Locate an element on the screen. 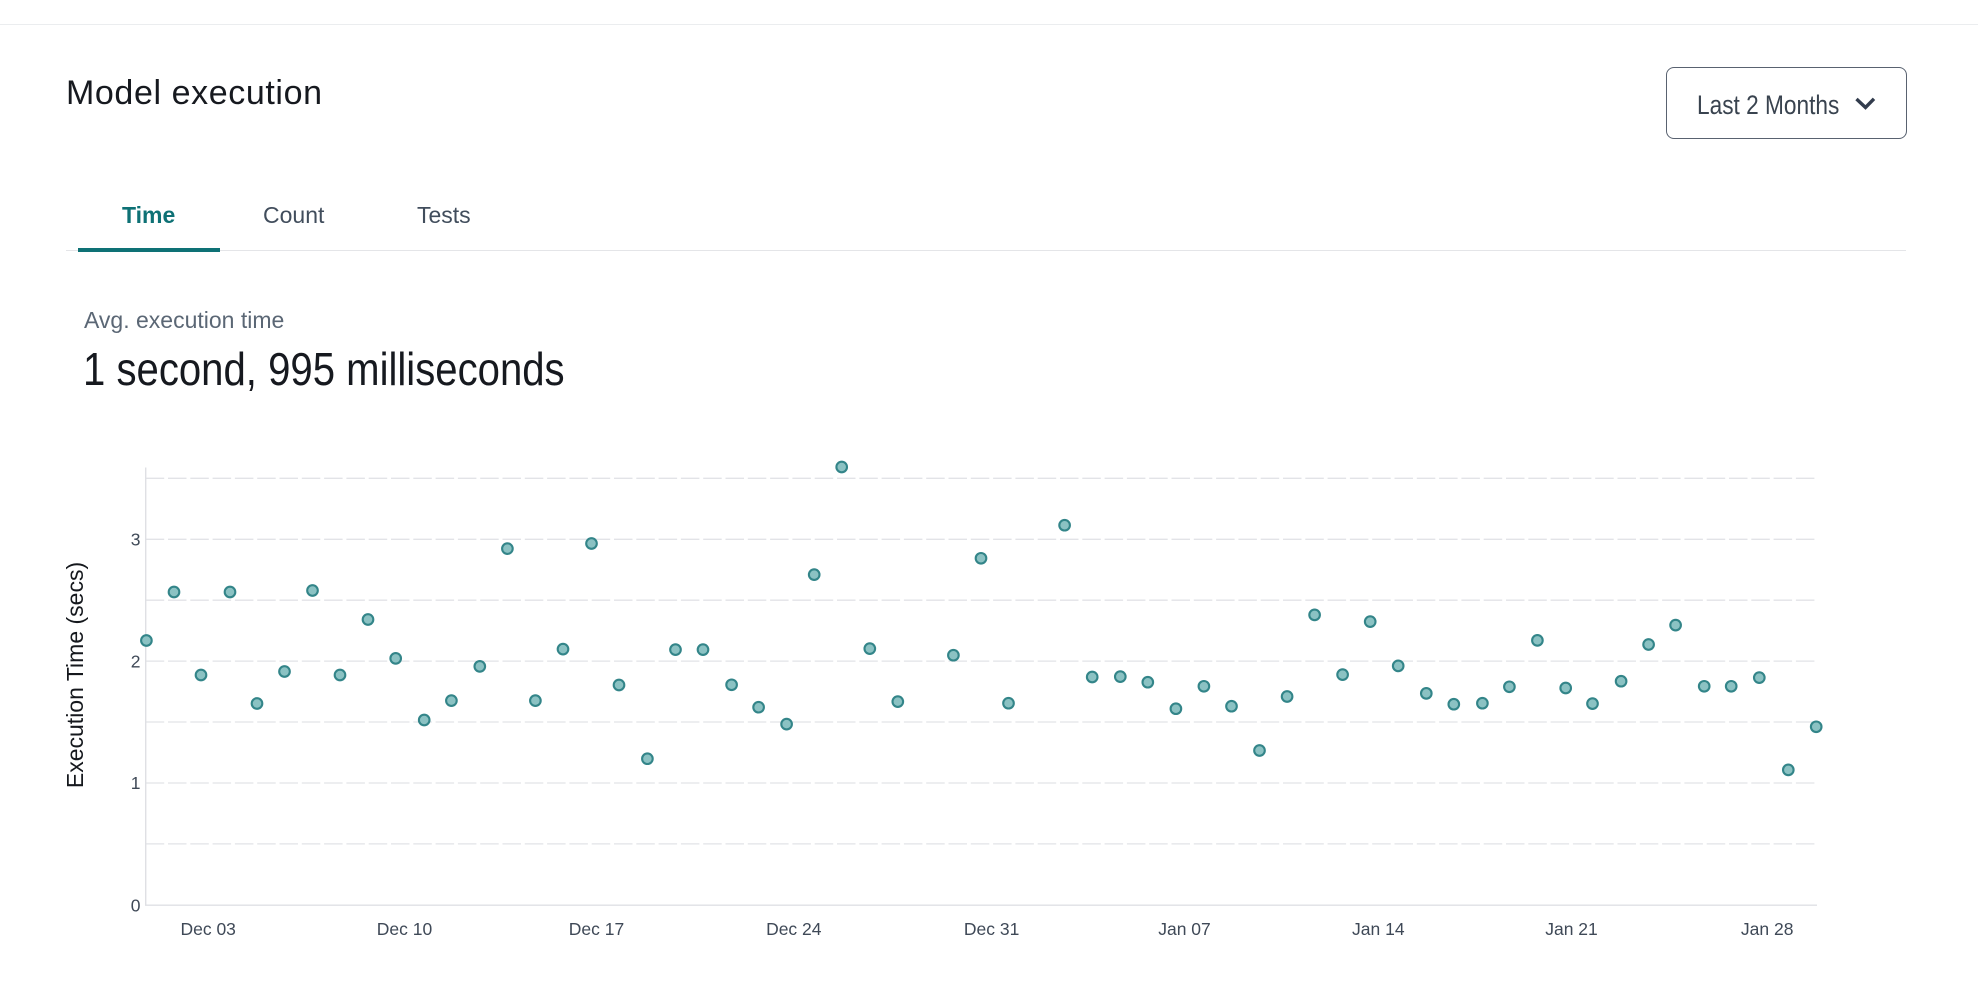  svg-text: Jan 21 is located at coordinates (1571, 929).